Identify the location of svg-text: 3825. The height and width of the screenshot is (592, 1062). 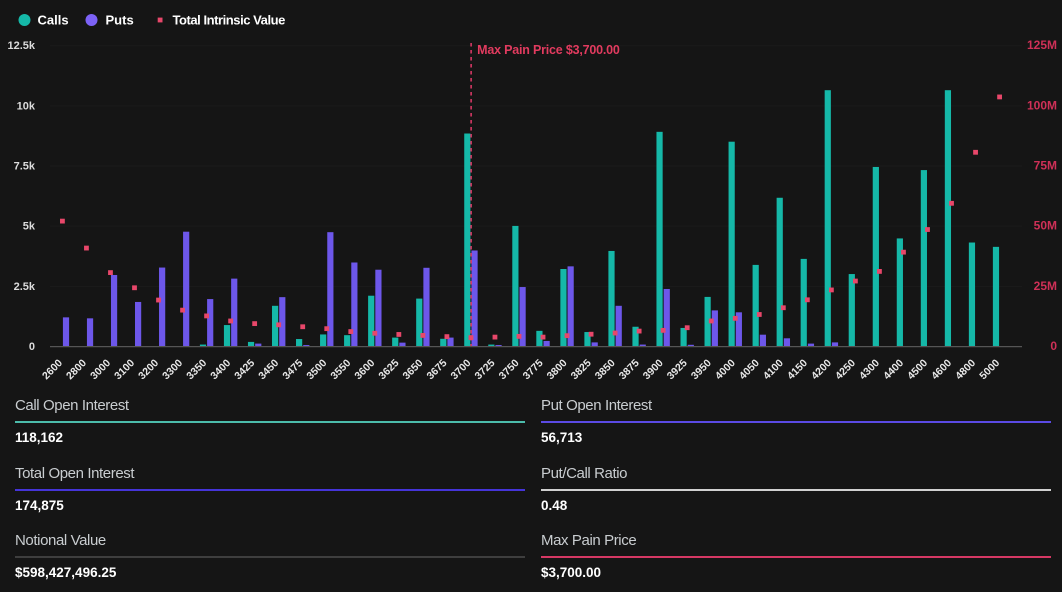
(581, 369).